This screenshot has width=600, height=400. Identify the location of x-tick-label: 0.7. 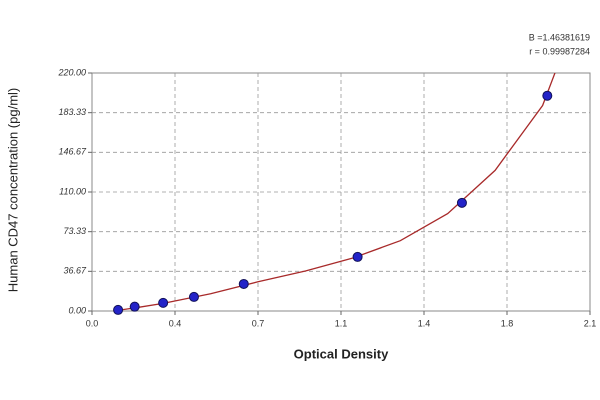
(258, 323).